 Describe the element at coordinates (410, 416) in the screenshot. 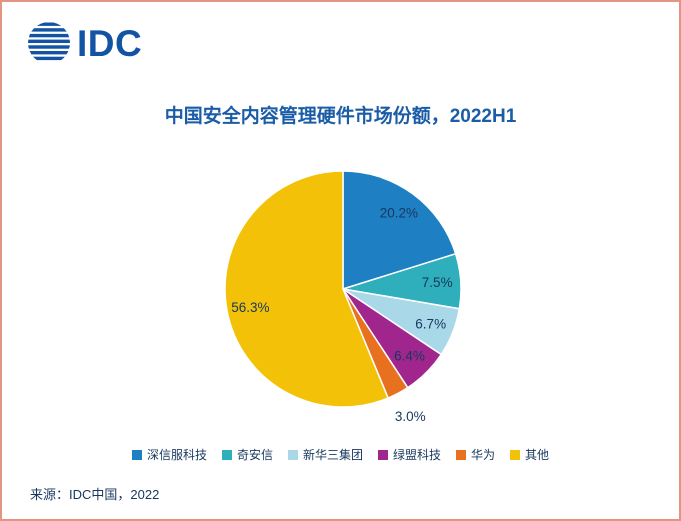

I see `pie-data-label: 3.0%` at that location.